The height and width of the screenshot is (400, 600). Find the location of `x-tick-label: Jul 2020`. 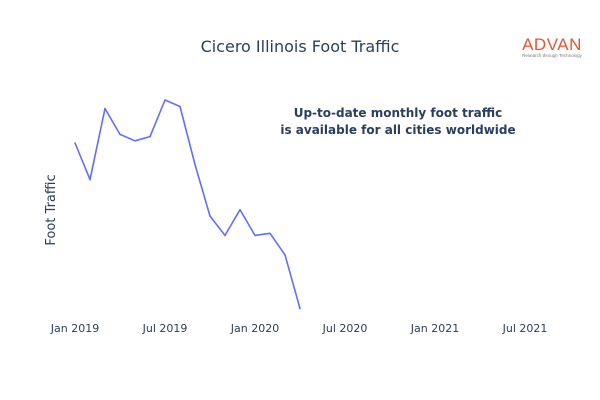

x-tick-label: Jul 2020 is located at coordinates (345, 328).